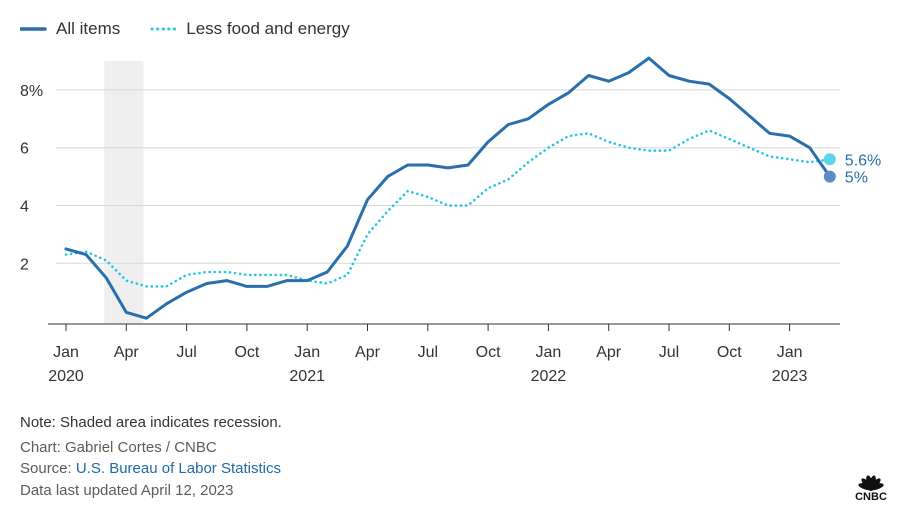 Image resolution: width=910 pixels, height=516 pixels. I want to click on y-tick-label: 2, so click(24, 264).